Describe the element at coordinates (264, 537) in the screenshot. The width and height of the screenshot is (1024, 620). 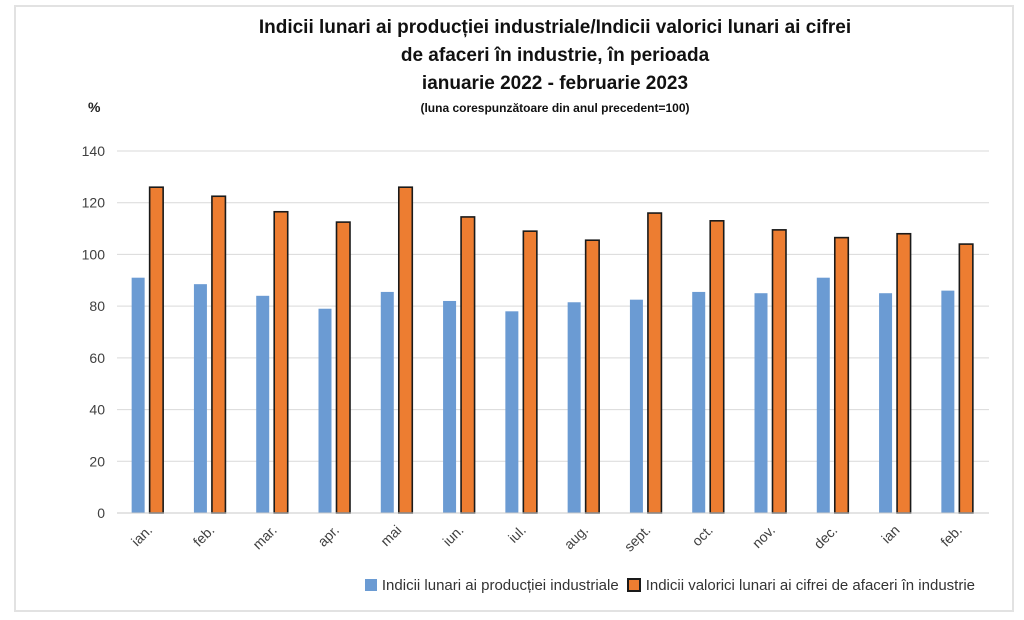
I see `x-axis-tick-label: mar.` at that location.